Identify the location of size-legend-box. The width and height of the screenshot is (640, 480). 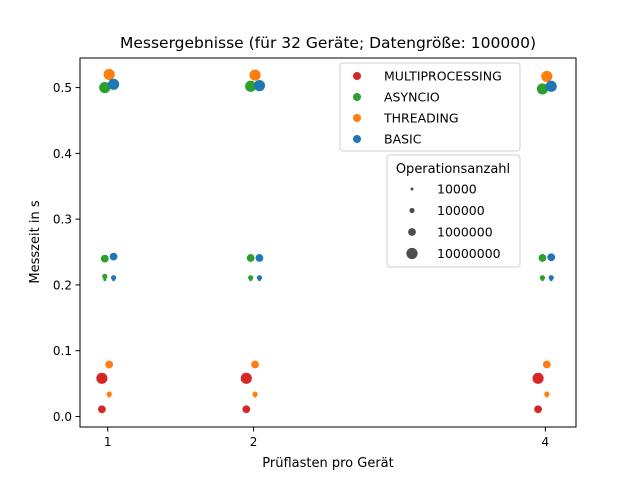
(453, 211).